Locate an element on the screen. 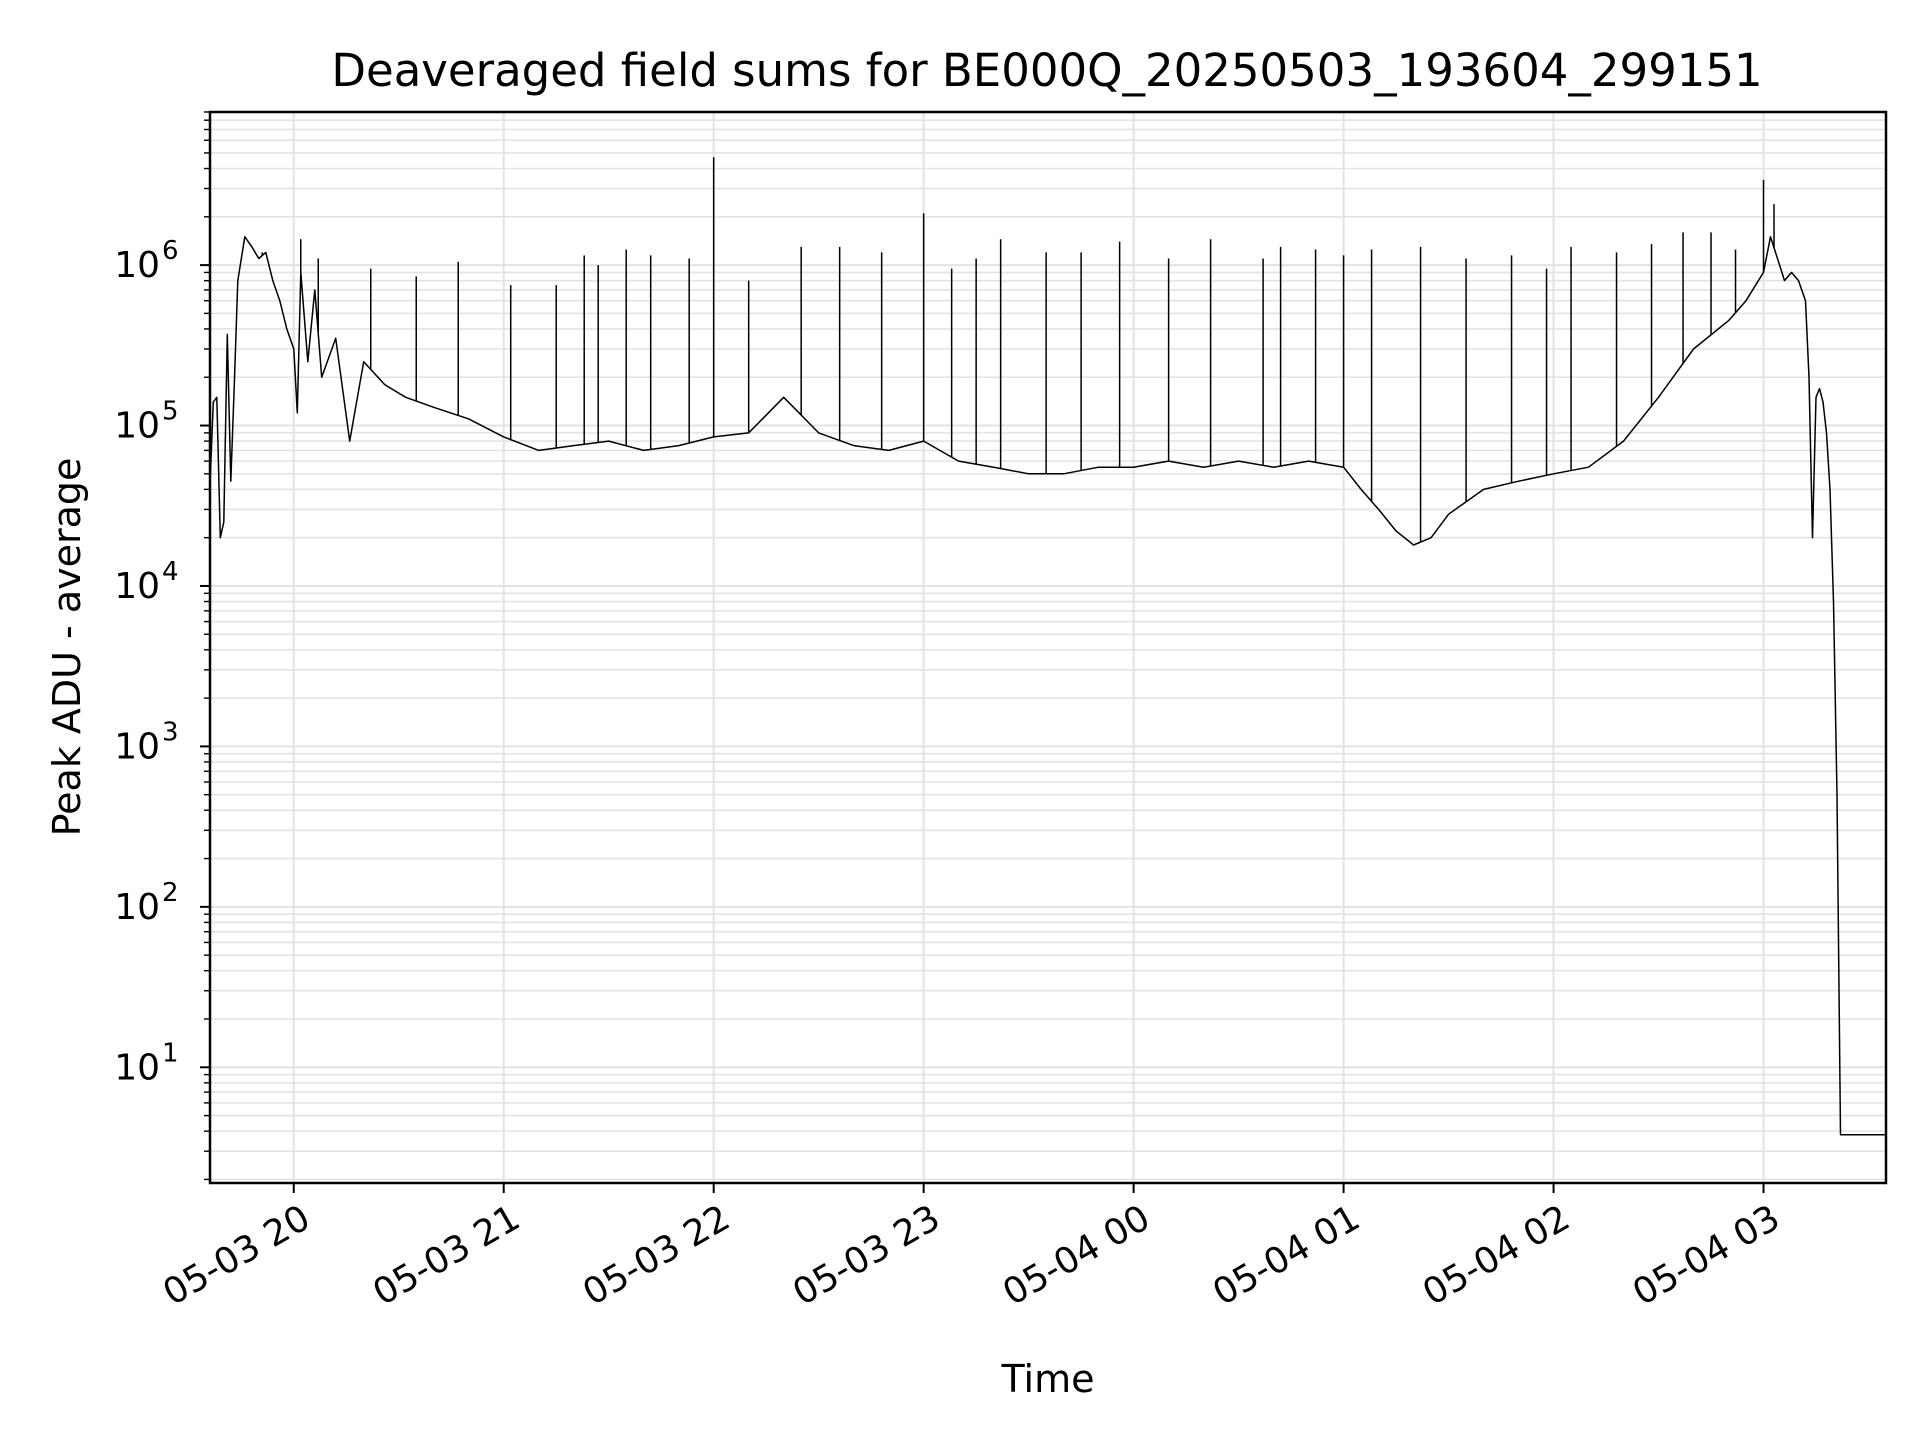 Image resolution: width=1920 pixels, height=1440 pixels. y-tick-label-exponent: 6 is located at coordinates (170, 251).